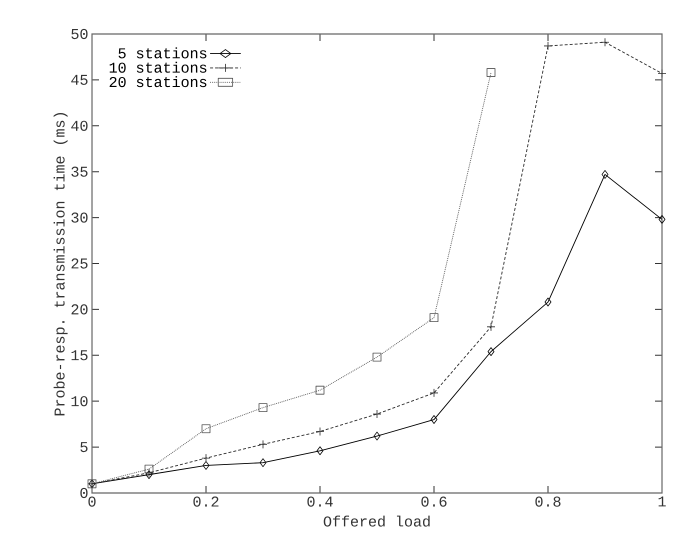  What do you see at coordinates (158, 67) in the screenshot?
I see `legend-label: 10 stations` at bounding box center [158, 67].